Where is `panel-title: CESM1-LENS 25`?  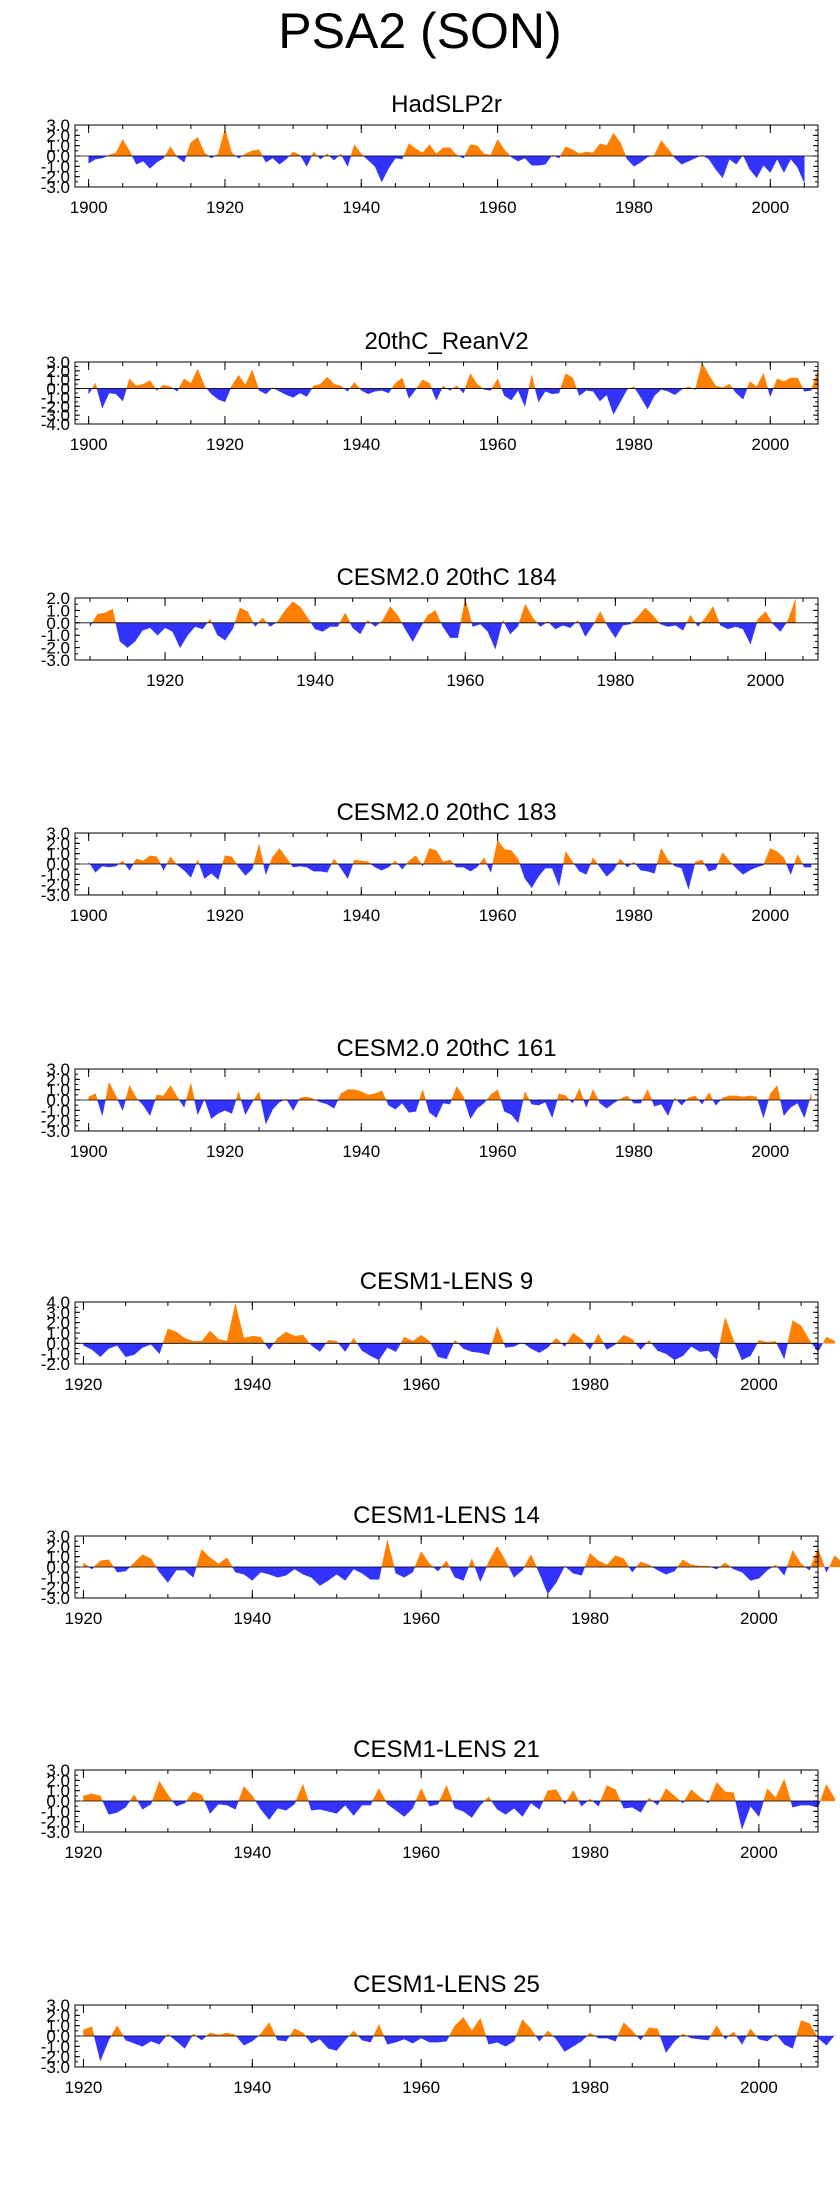 panel-title: CESM1-LENS 25 is located at coordinates (446, 1984).